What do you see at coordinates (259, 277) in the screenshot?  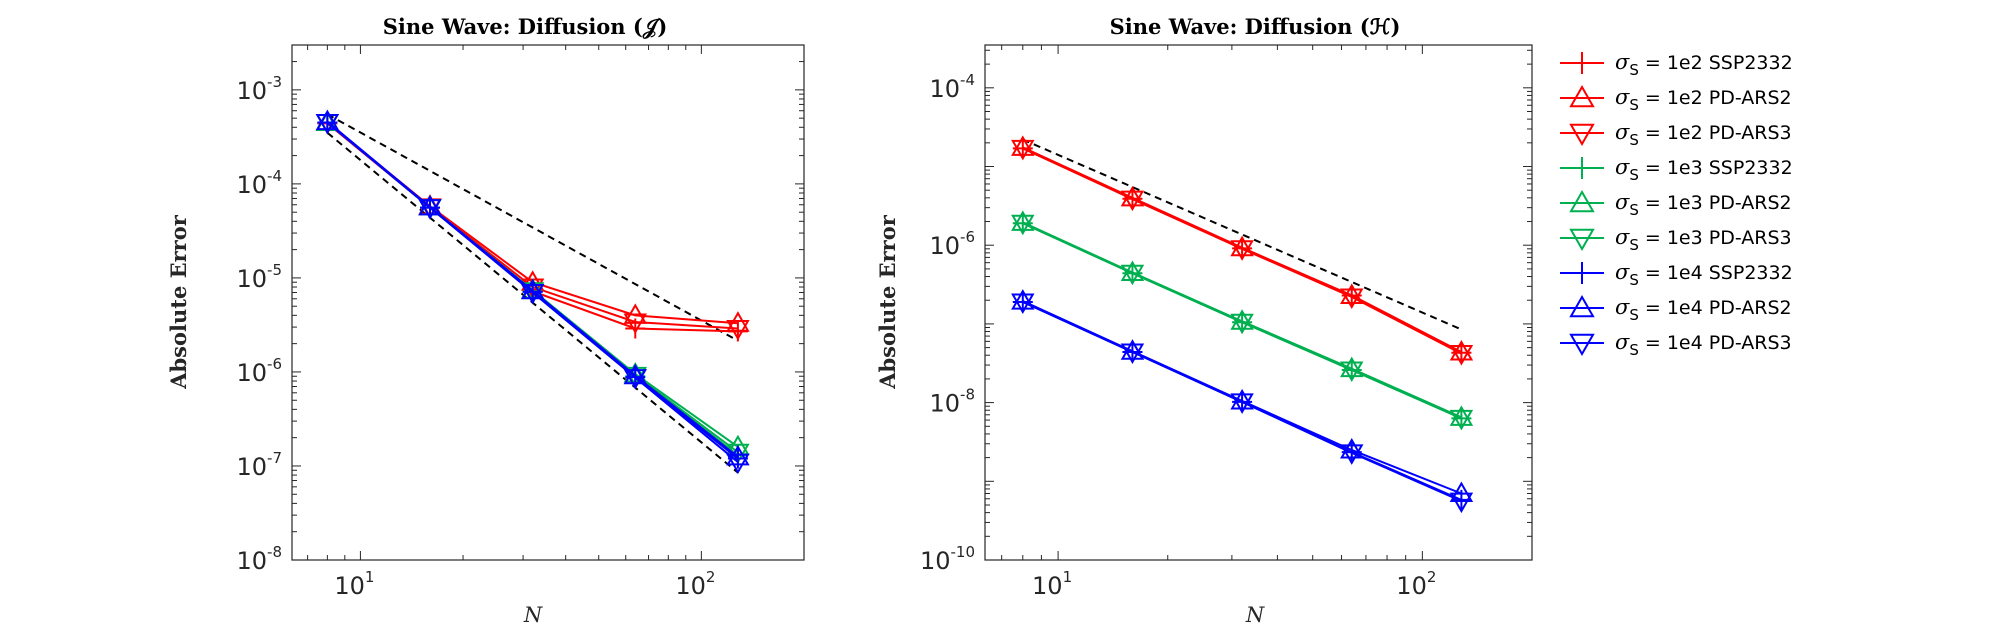 I see `y-tick-label: 10⁻⁵` at bounding box center [259, 277].